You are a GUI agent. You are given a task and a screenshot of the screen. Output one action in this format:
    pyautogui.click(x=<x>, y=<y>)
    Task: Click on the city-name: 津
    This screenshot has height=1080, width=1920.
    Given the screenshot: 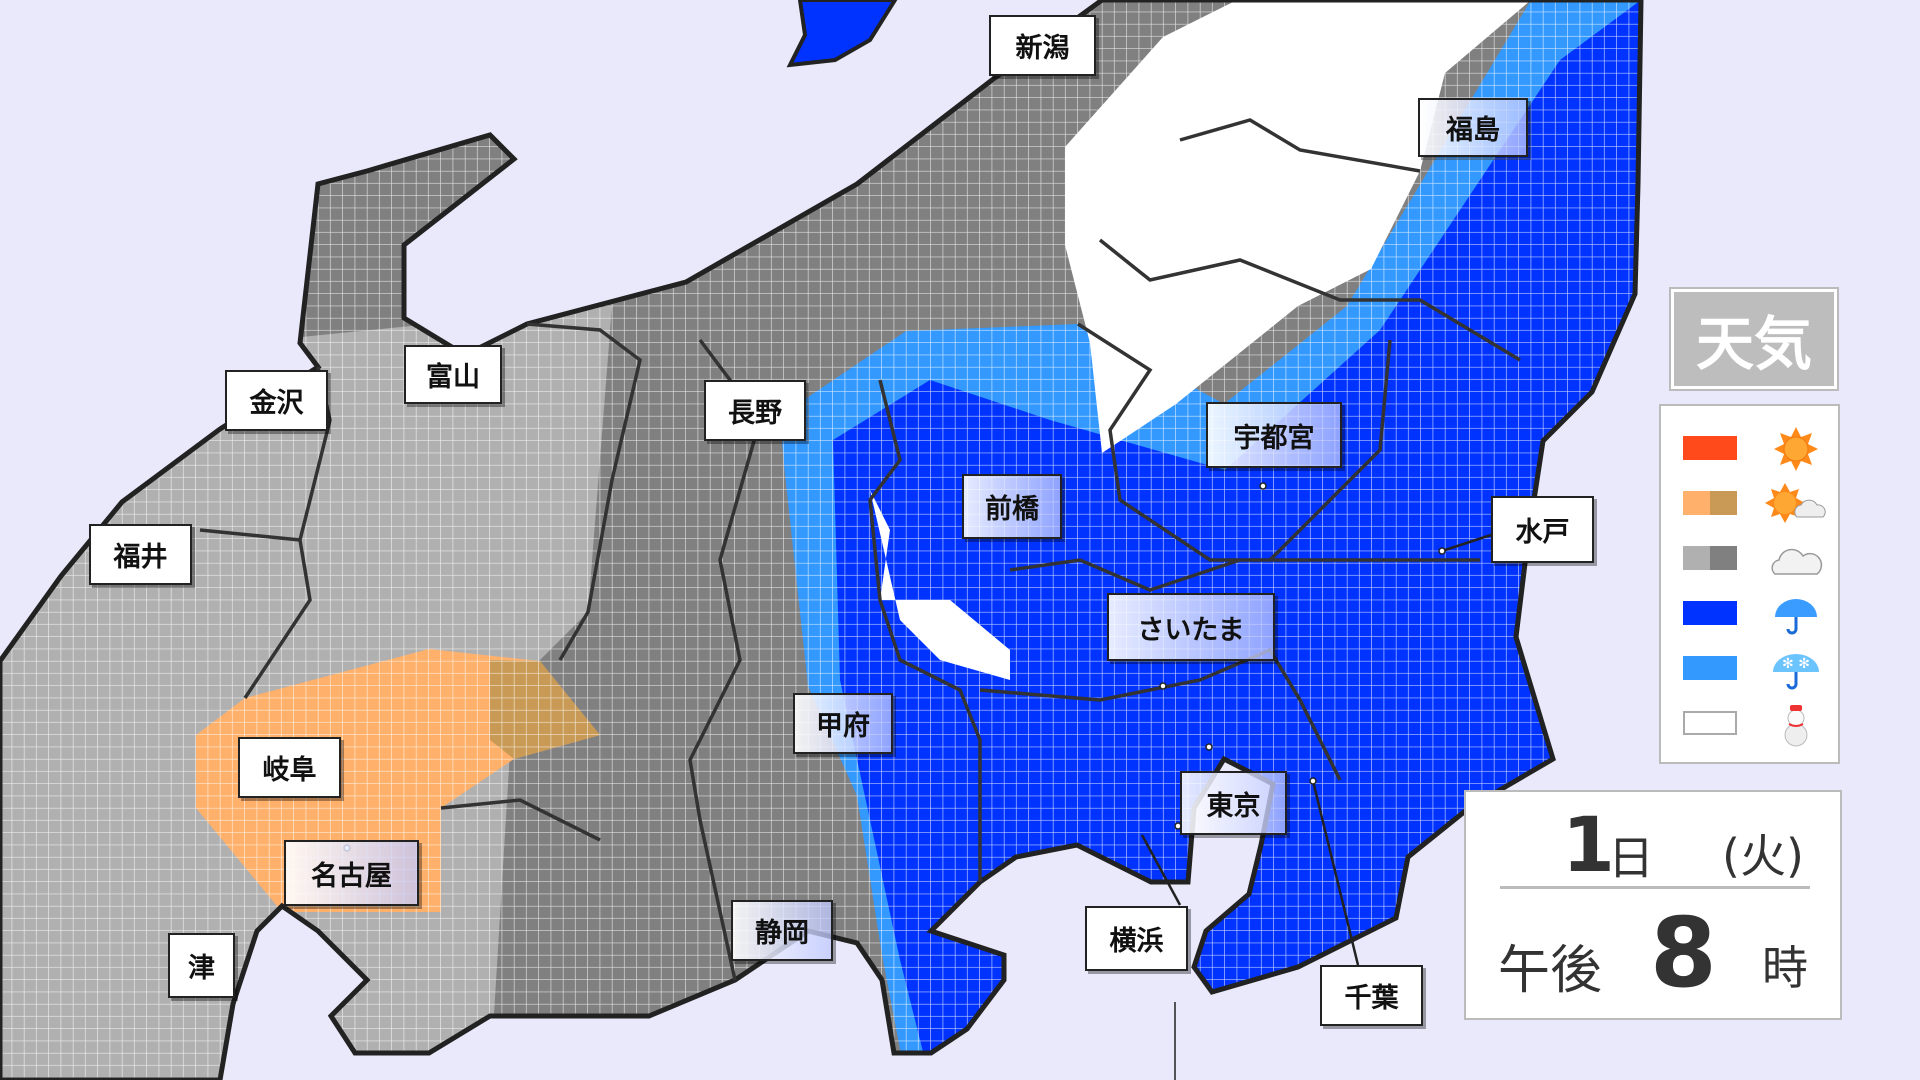 What is the action you would take?
    pyautogui.click(x=201, y=968)
    